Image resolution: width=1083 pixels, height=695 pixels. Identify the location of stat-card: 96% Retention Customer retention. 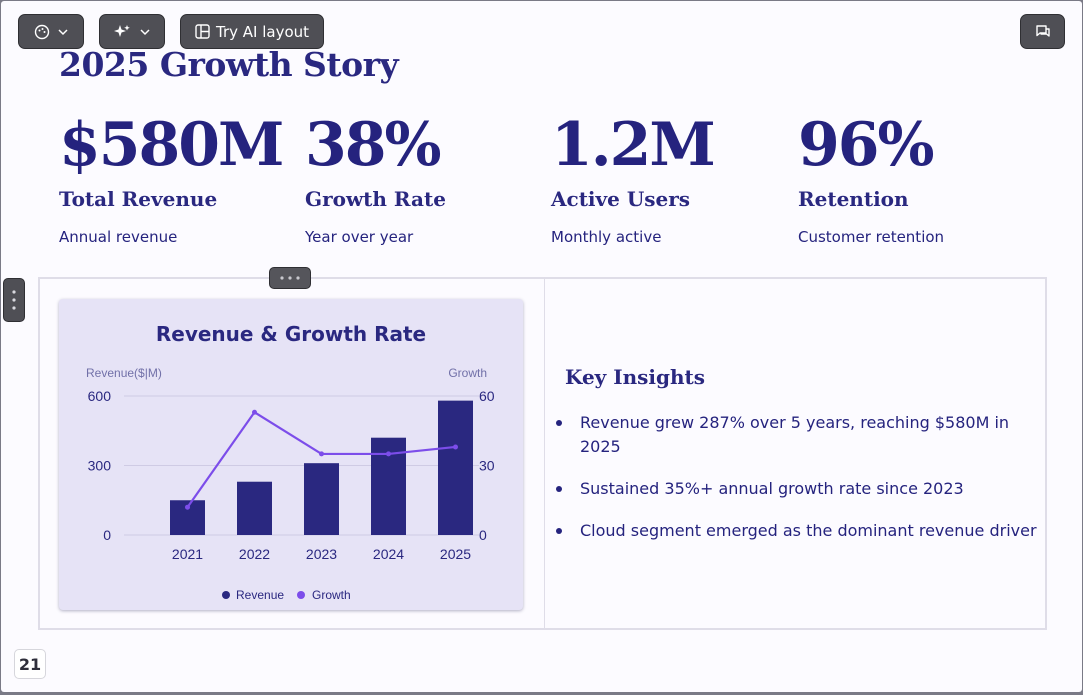
(918, 177).